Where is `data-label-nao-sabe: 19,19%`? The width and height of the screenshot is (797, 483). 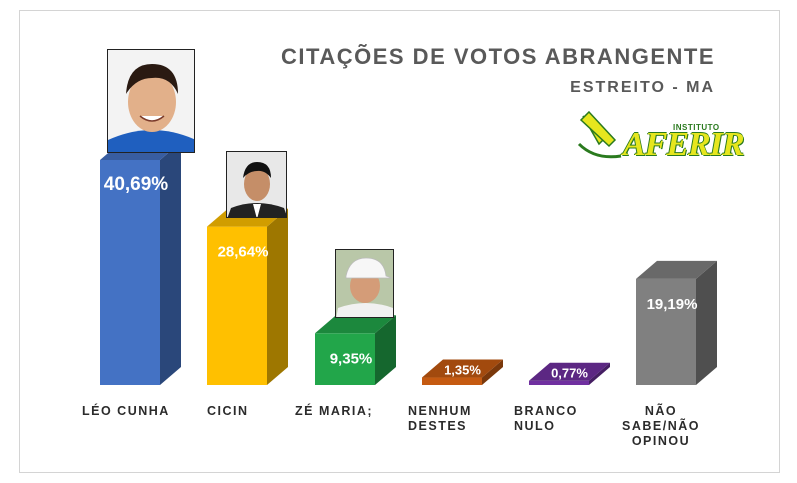
data-label-nao-sabe: 19,19% is located at coordinates (672, 304).